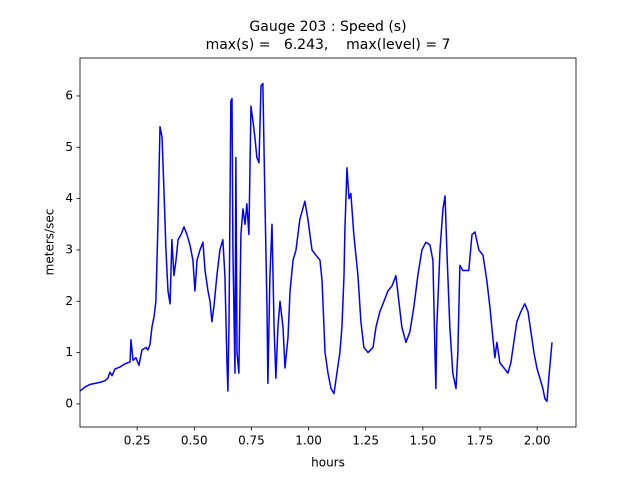 This screenshot has width=640, height=480. I want to click on y-tick-label: 5, so click(69, 147).